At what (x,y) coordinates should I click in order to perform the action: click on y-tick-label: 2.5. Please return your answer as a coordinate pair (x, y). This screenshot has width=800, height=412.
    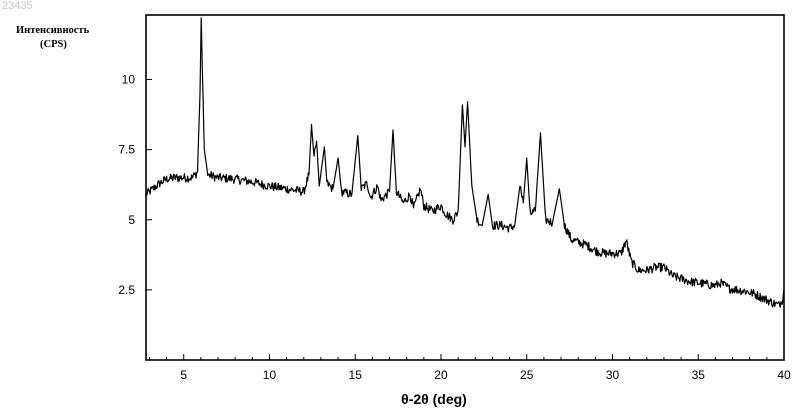
    Looking at the image, I should click on (126, 290).